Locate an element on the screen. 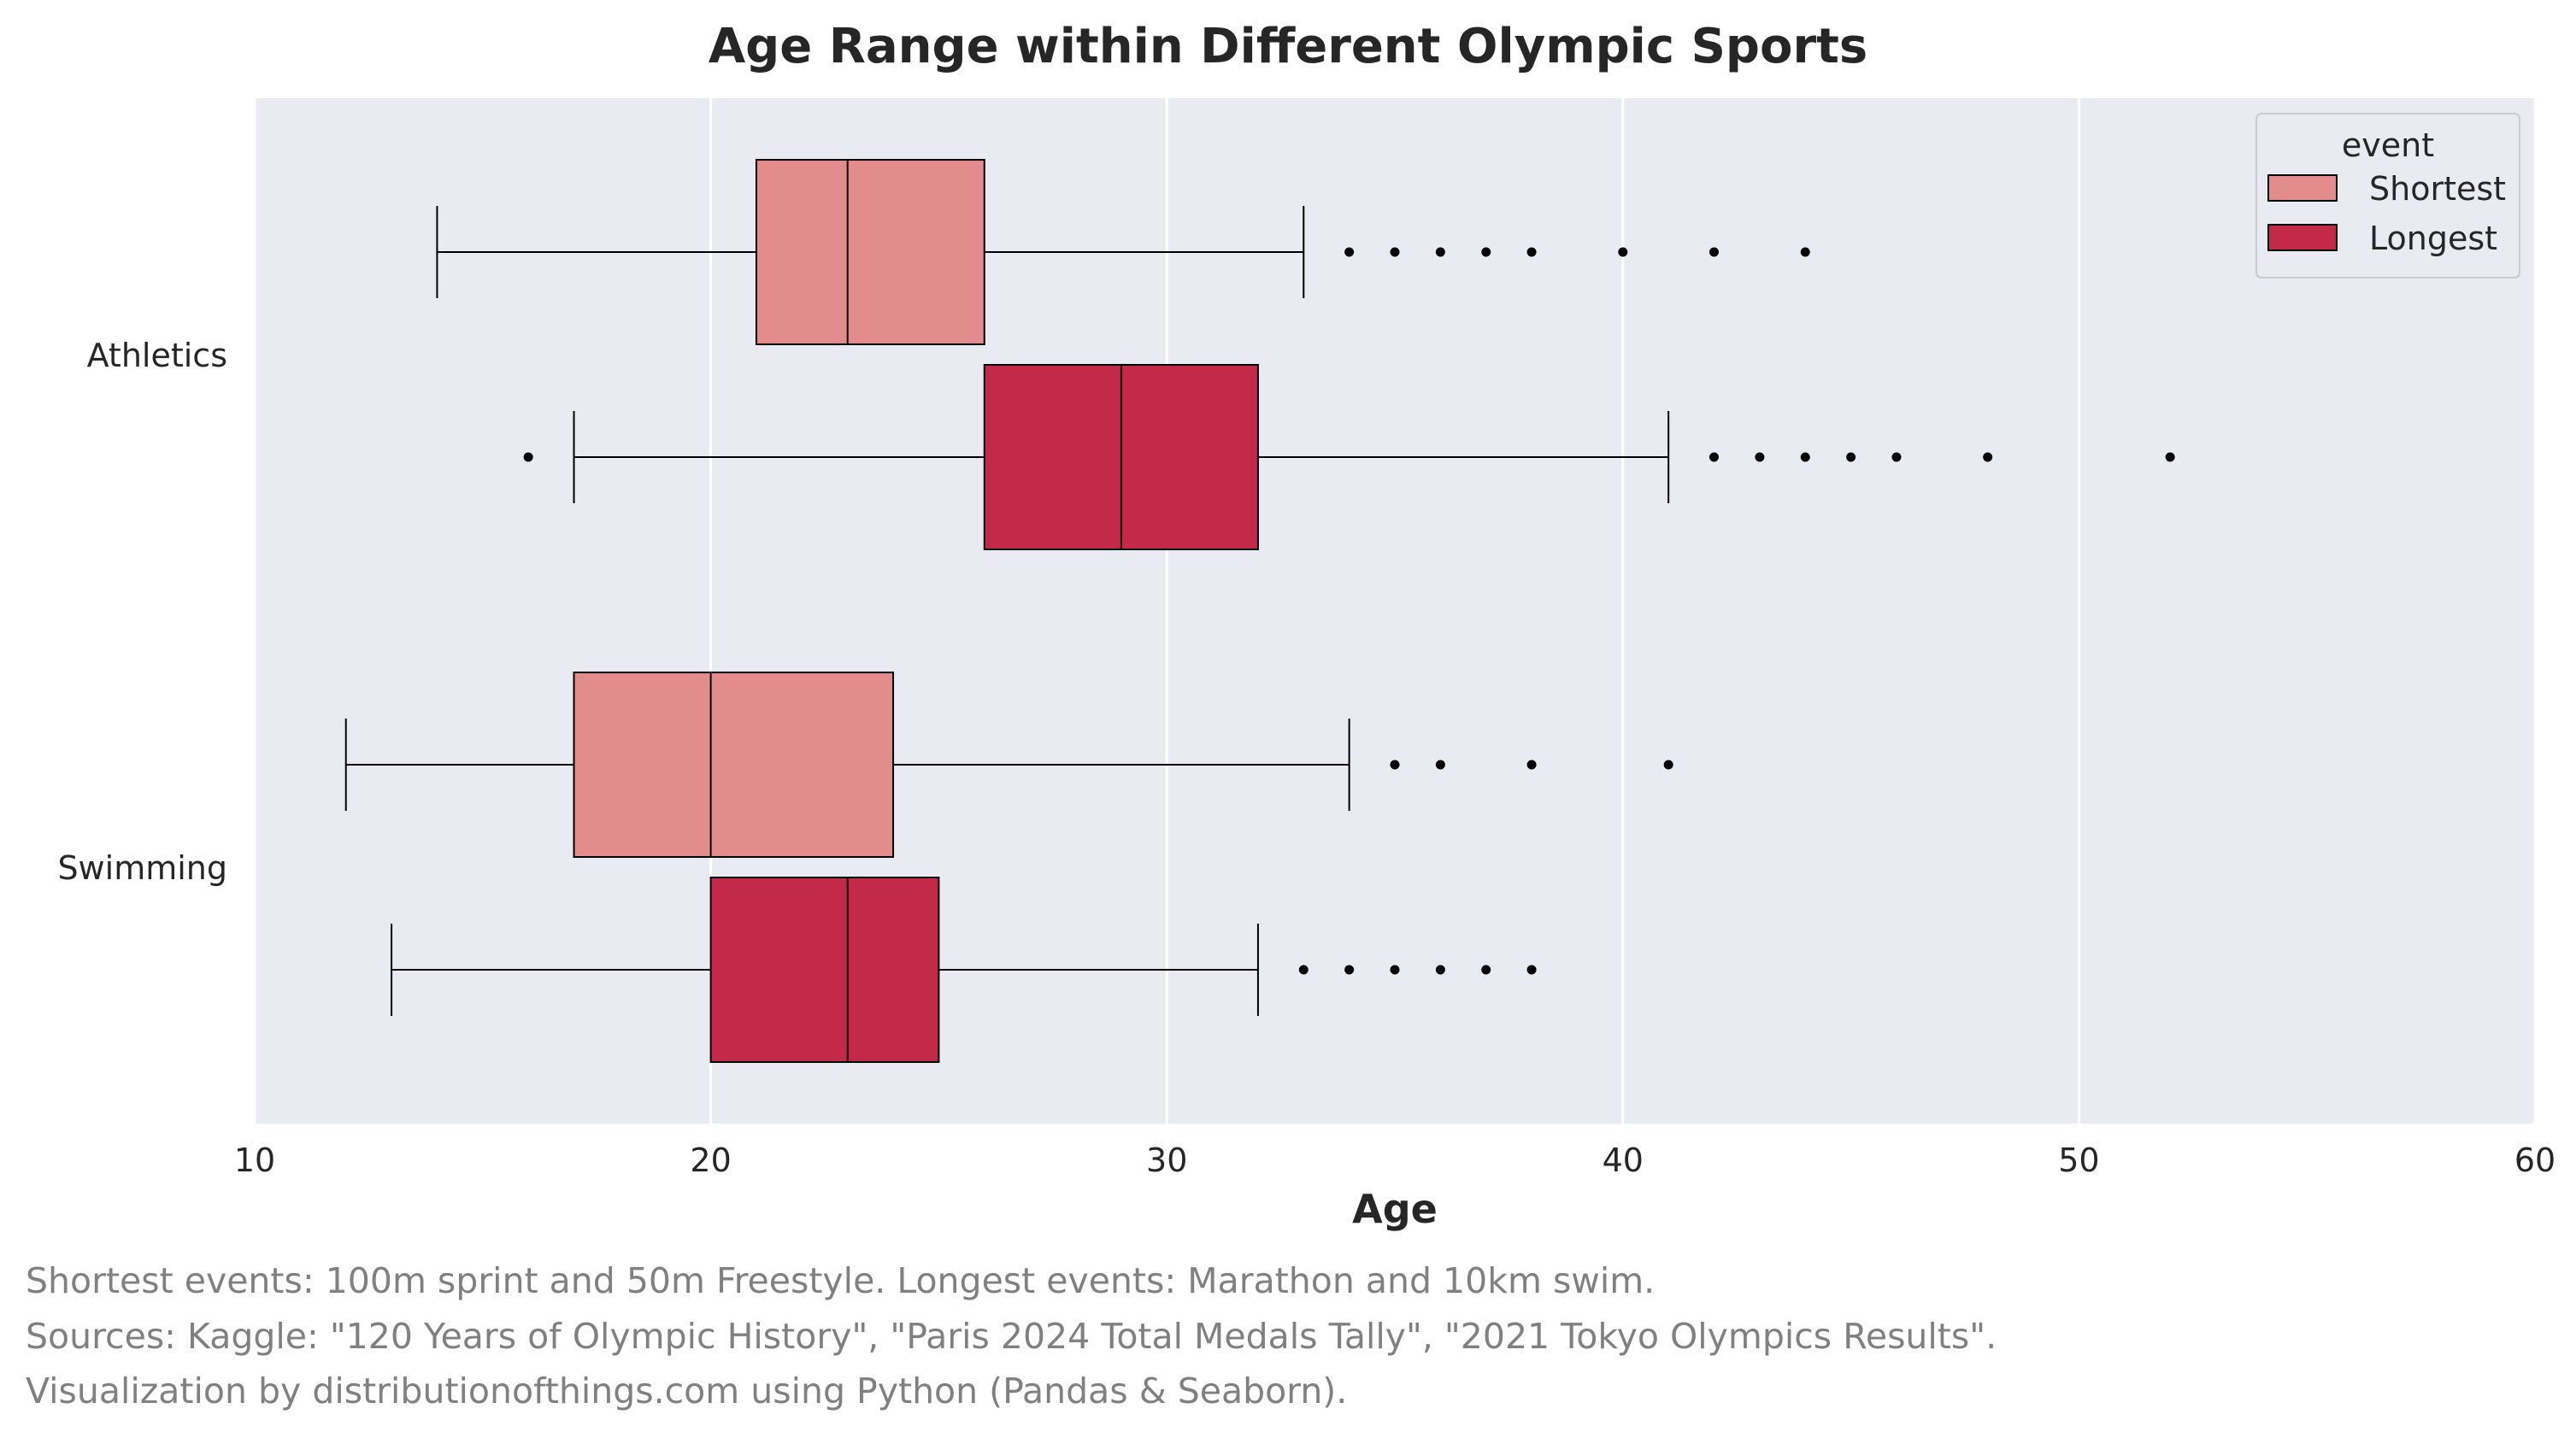  x-tick-label-30: 30 is located at coordinates (1166, 1160).